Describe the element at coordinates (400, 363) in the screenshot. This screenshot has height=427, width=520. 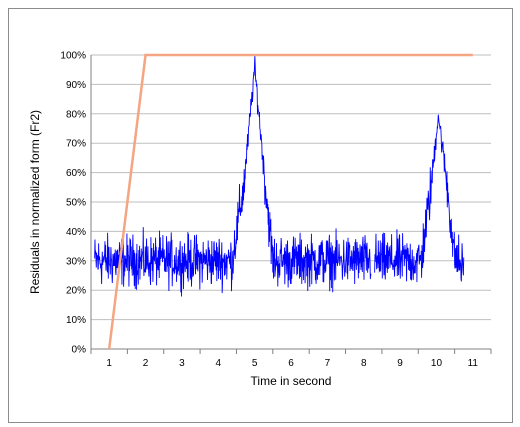
I see `x-tick-label: 9` at that location.